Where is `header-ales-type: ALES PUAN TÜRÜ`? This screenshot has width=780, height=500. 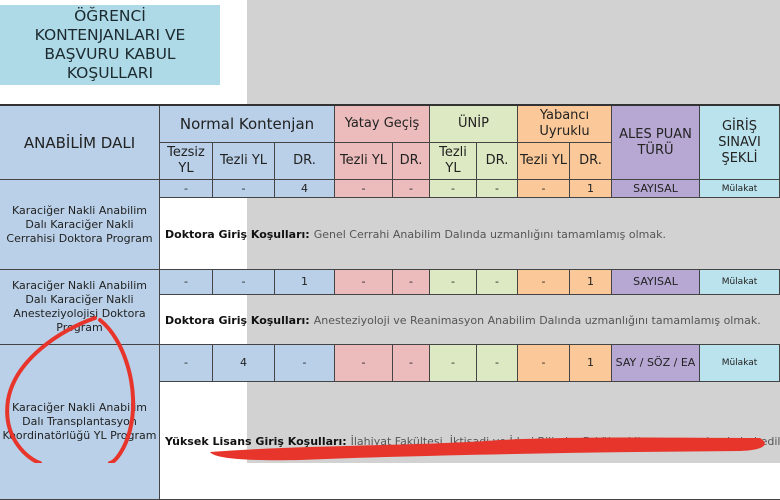 header-ales-type: ALES PUAN TÜRÜ is located at coordinates (656, 143).